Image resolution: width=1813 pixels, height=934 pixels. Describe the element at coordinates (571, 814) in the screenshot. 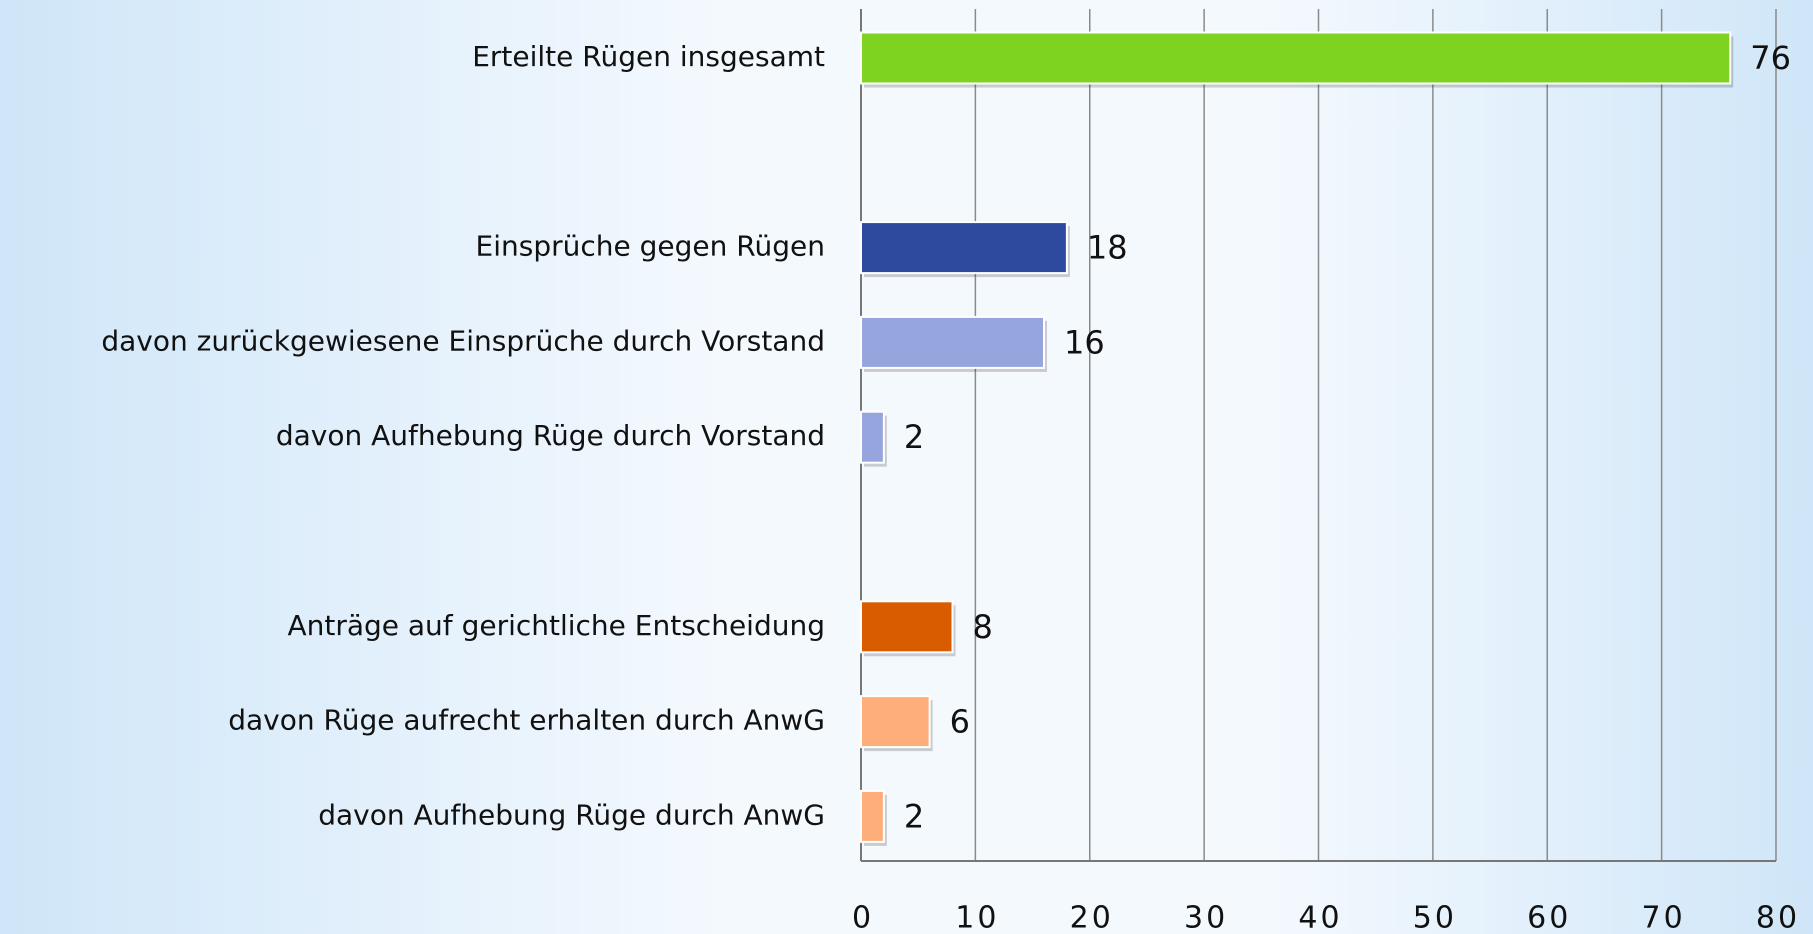

I see `y-tick-label: davon Aufhebung Rüge durch AnwG` at that location.